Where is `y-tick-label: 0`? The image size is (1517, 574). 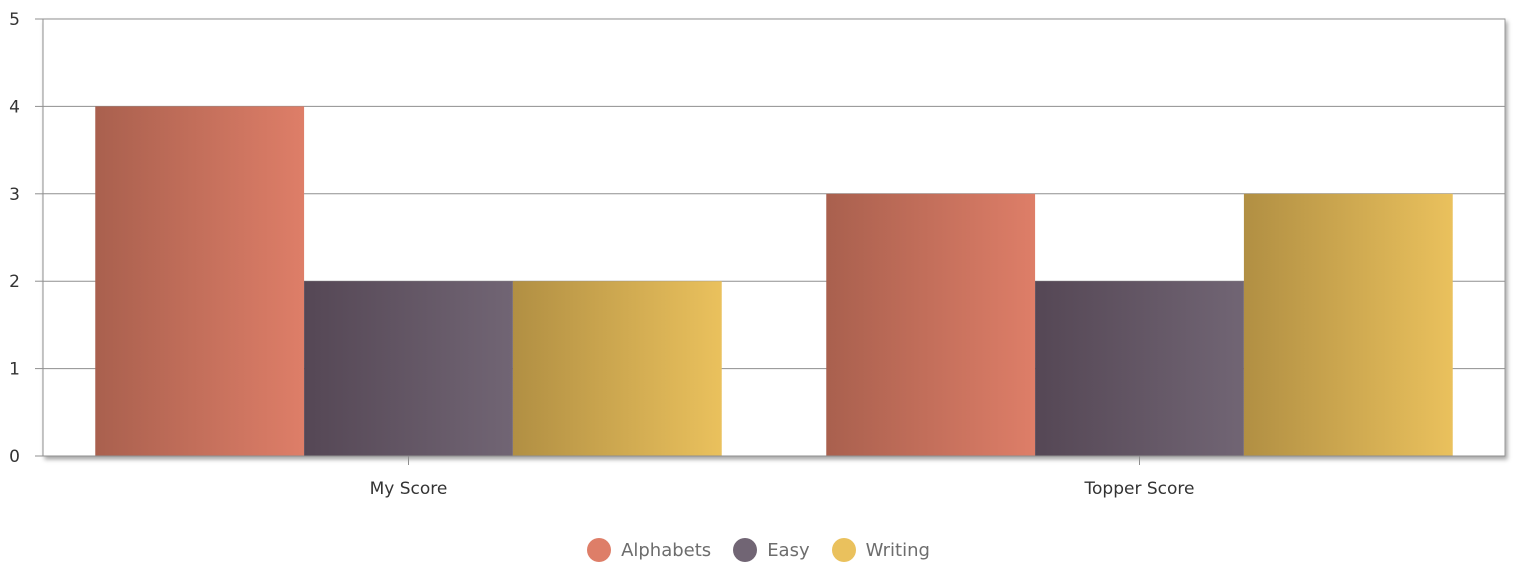 y-tick-label: 0 is located at coordinates (14, 457).